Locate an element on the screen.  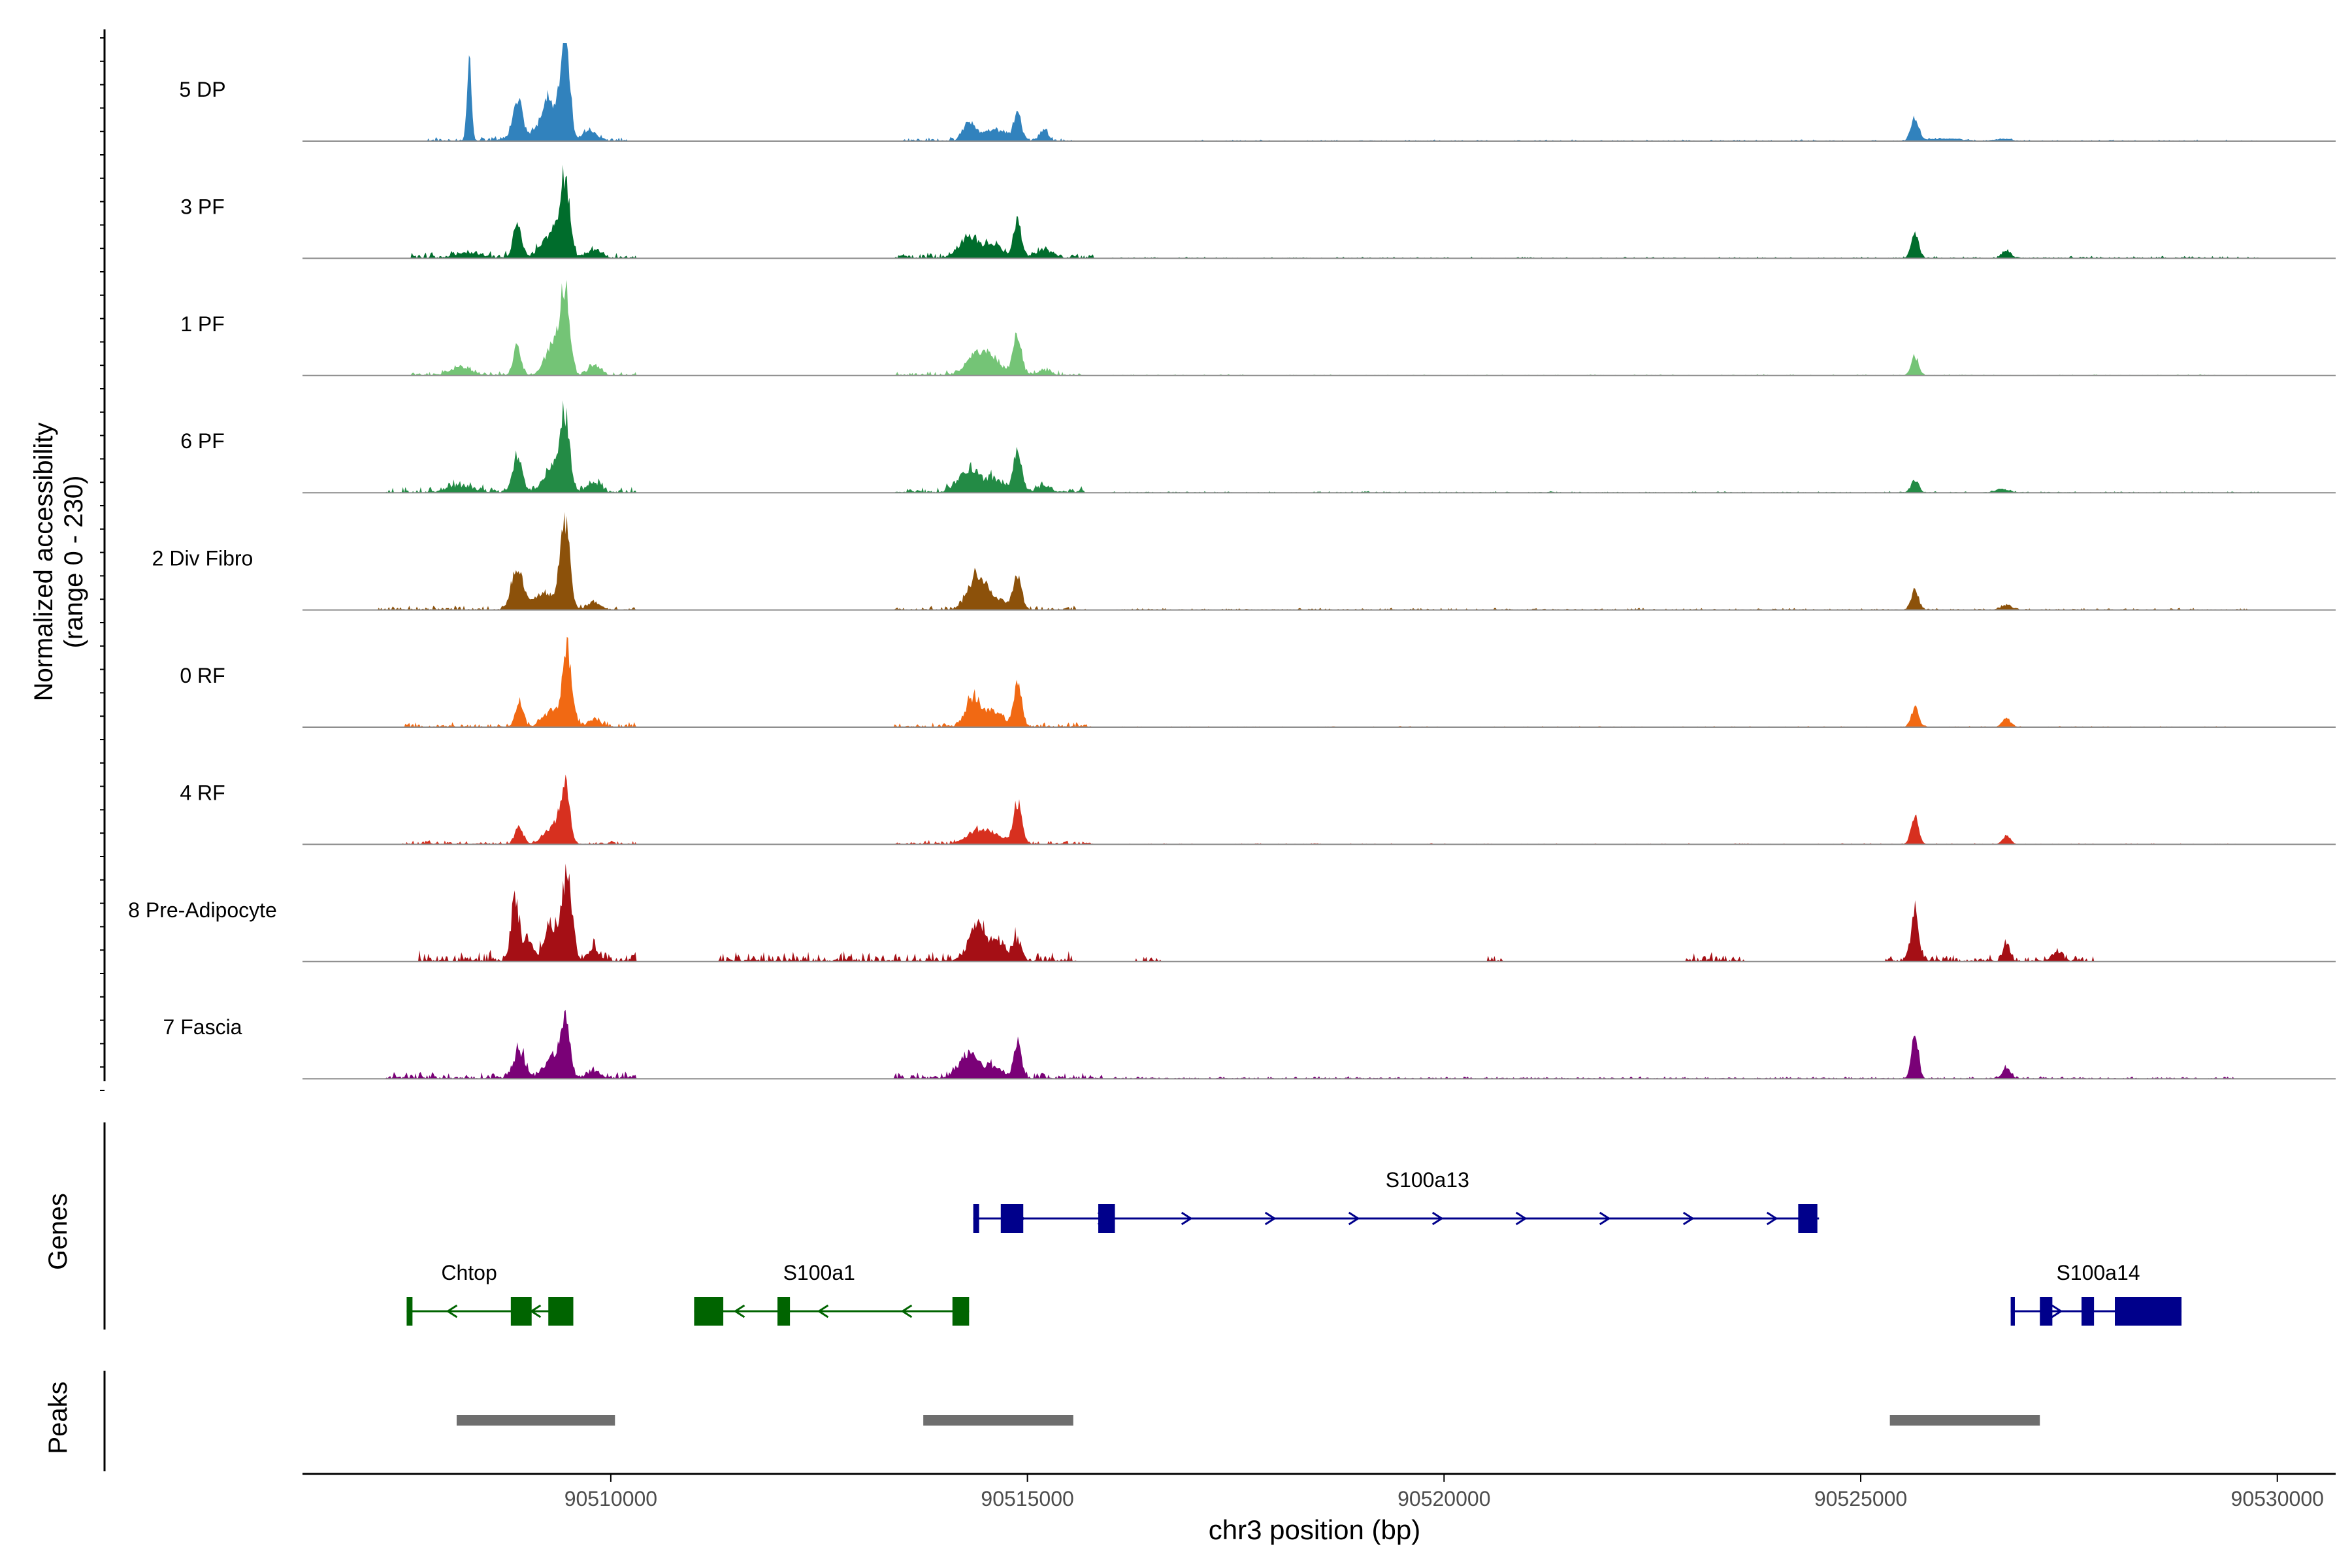
coverage-track: 1 PF is located at coordinates (1258, 328).